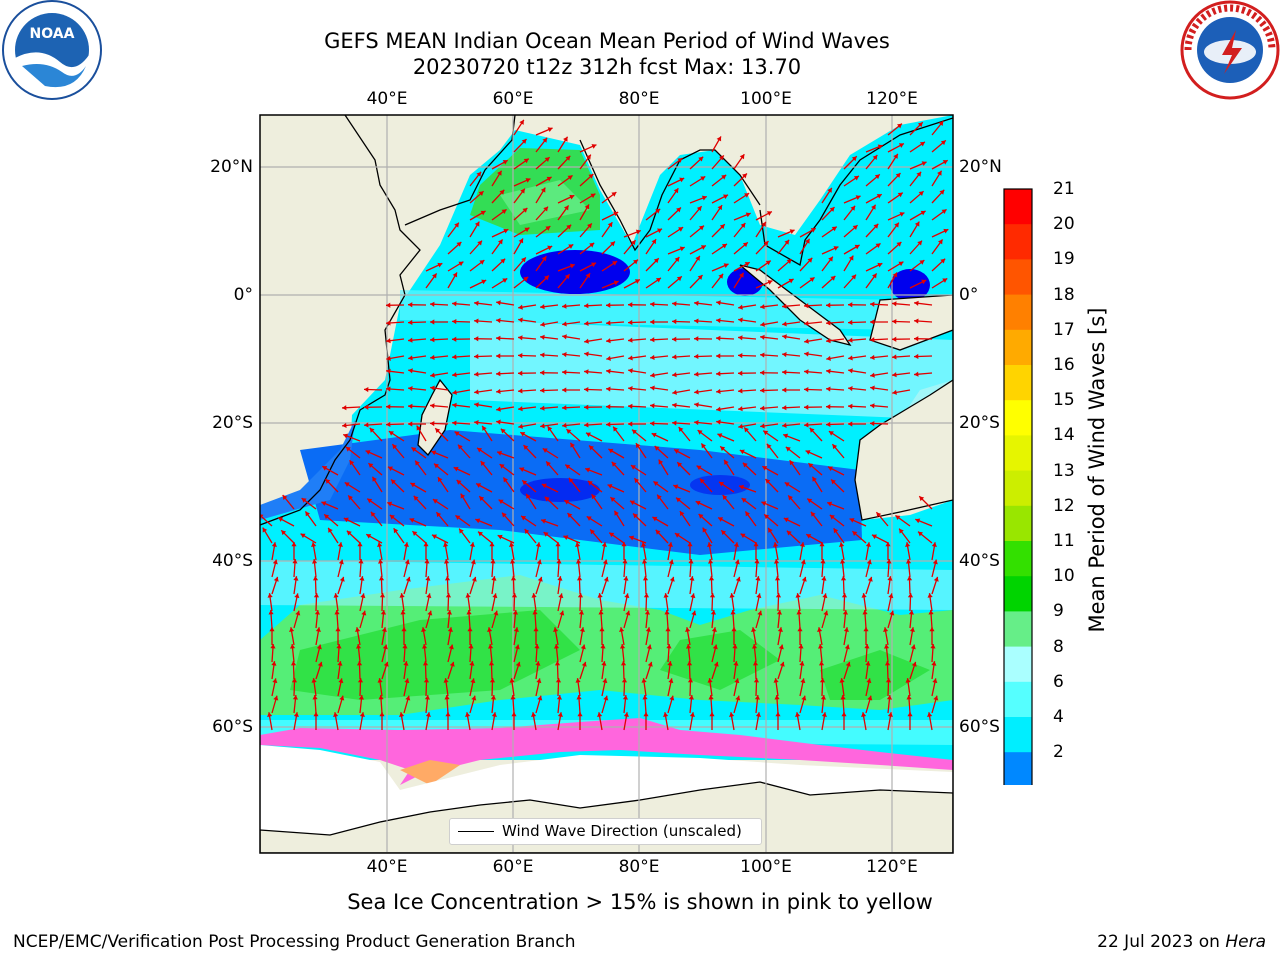  I want to click on colorbar-outline, so click(1018, 486).